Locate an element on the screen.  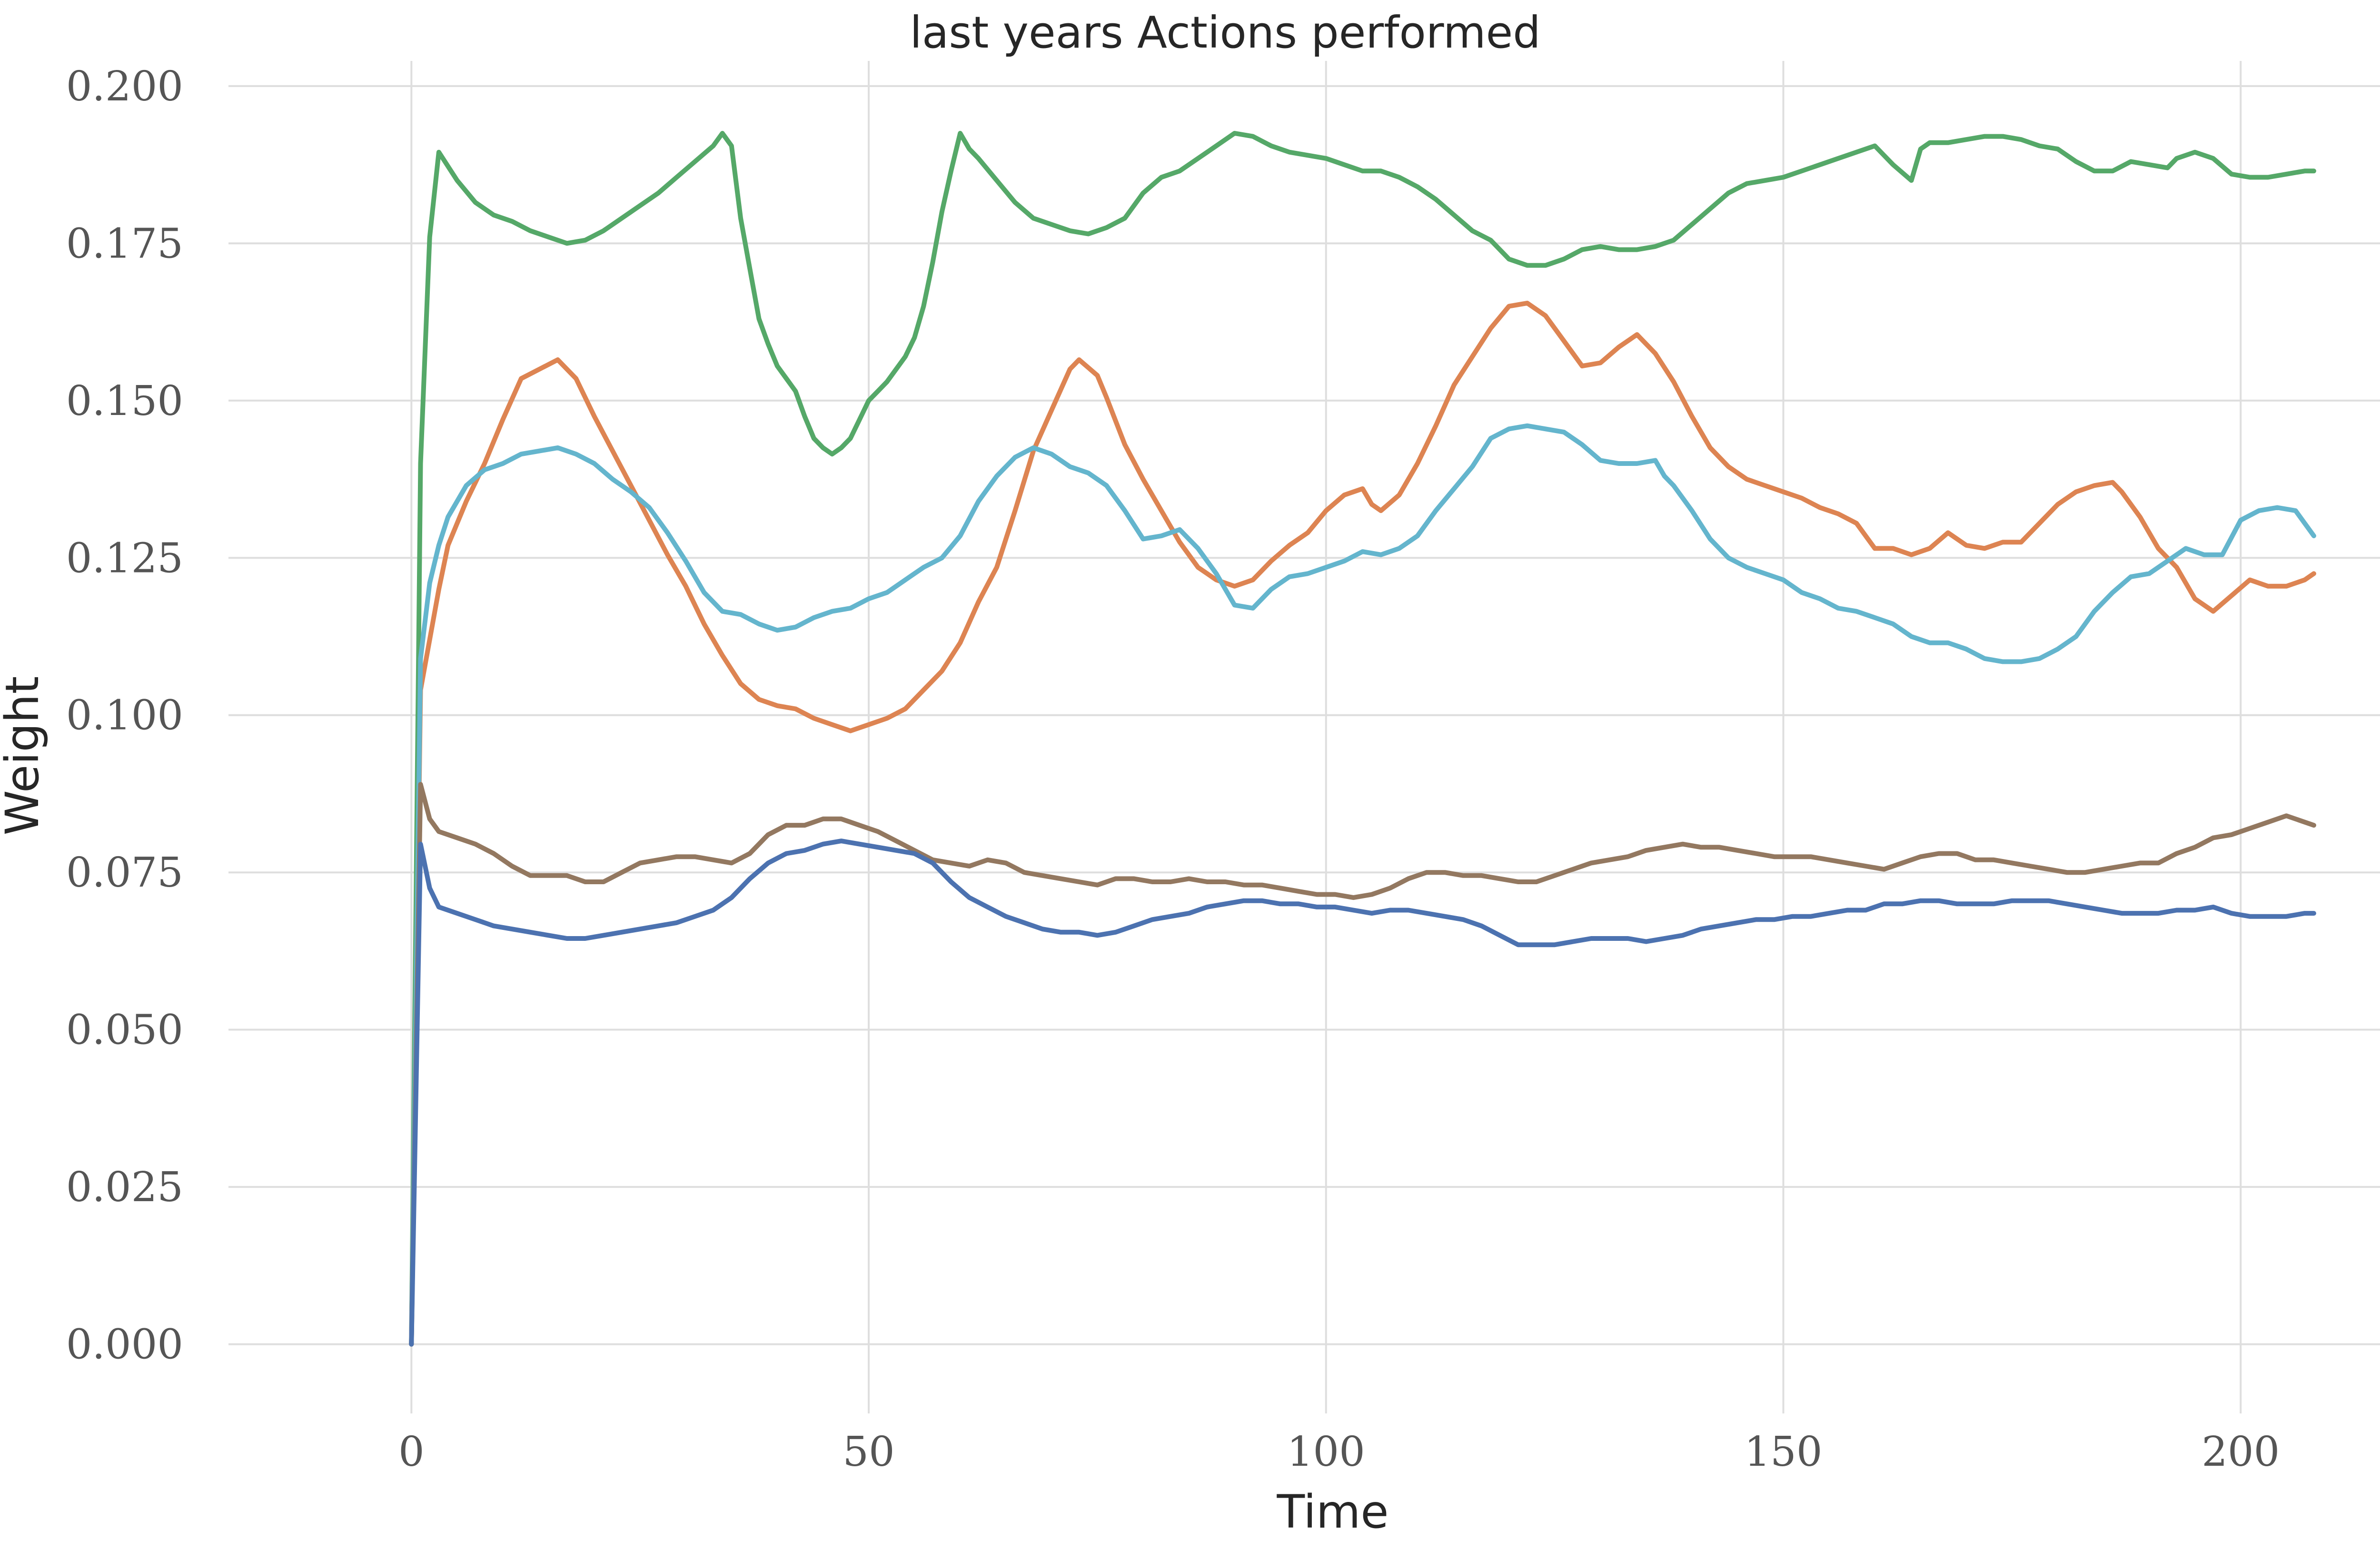
y-tick-label: 0.025 is located at coordinates (124, 1187).